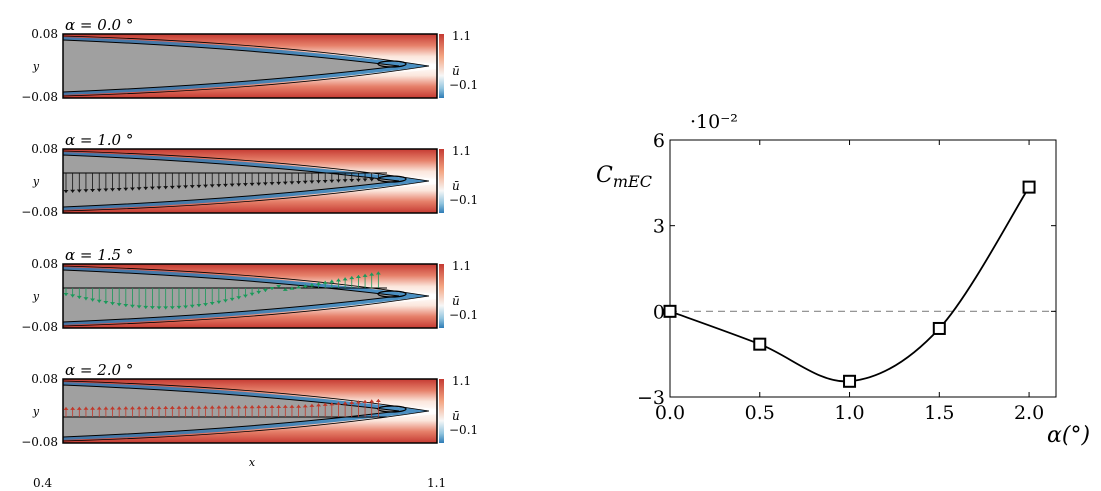 The width and height of the screenshot is (1101, 491). What do you see at coordinates (670, 413) in the screenshot?
I see `x-tick-label: 0.0` at bounding box center [670, 413].